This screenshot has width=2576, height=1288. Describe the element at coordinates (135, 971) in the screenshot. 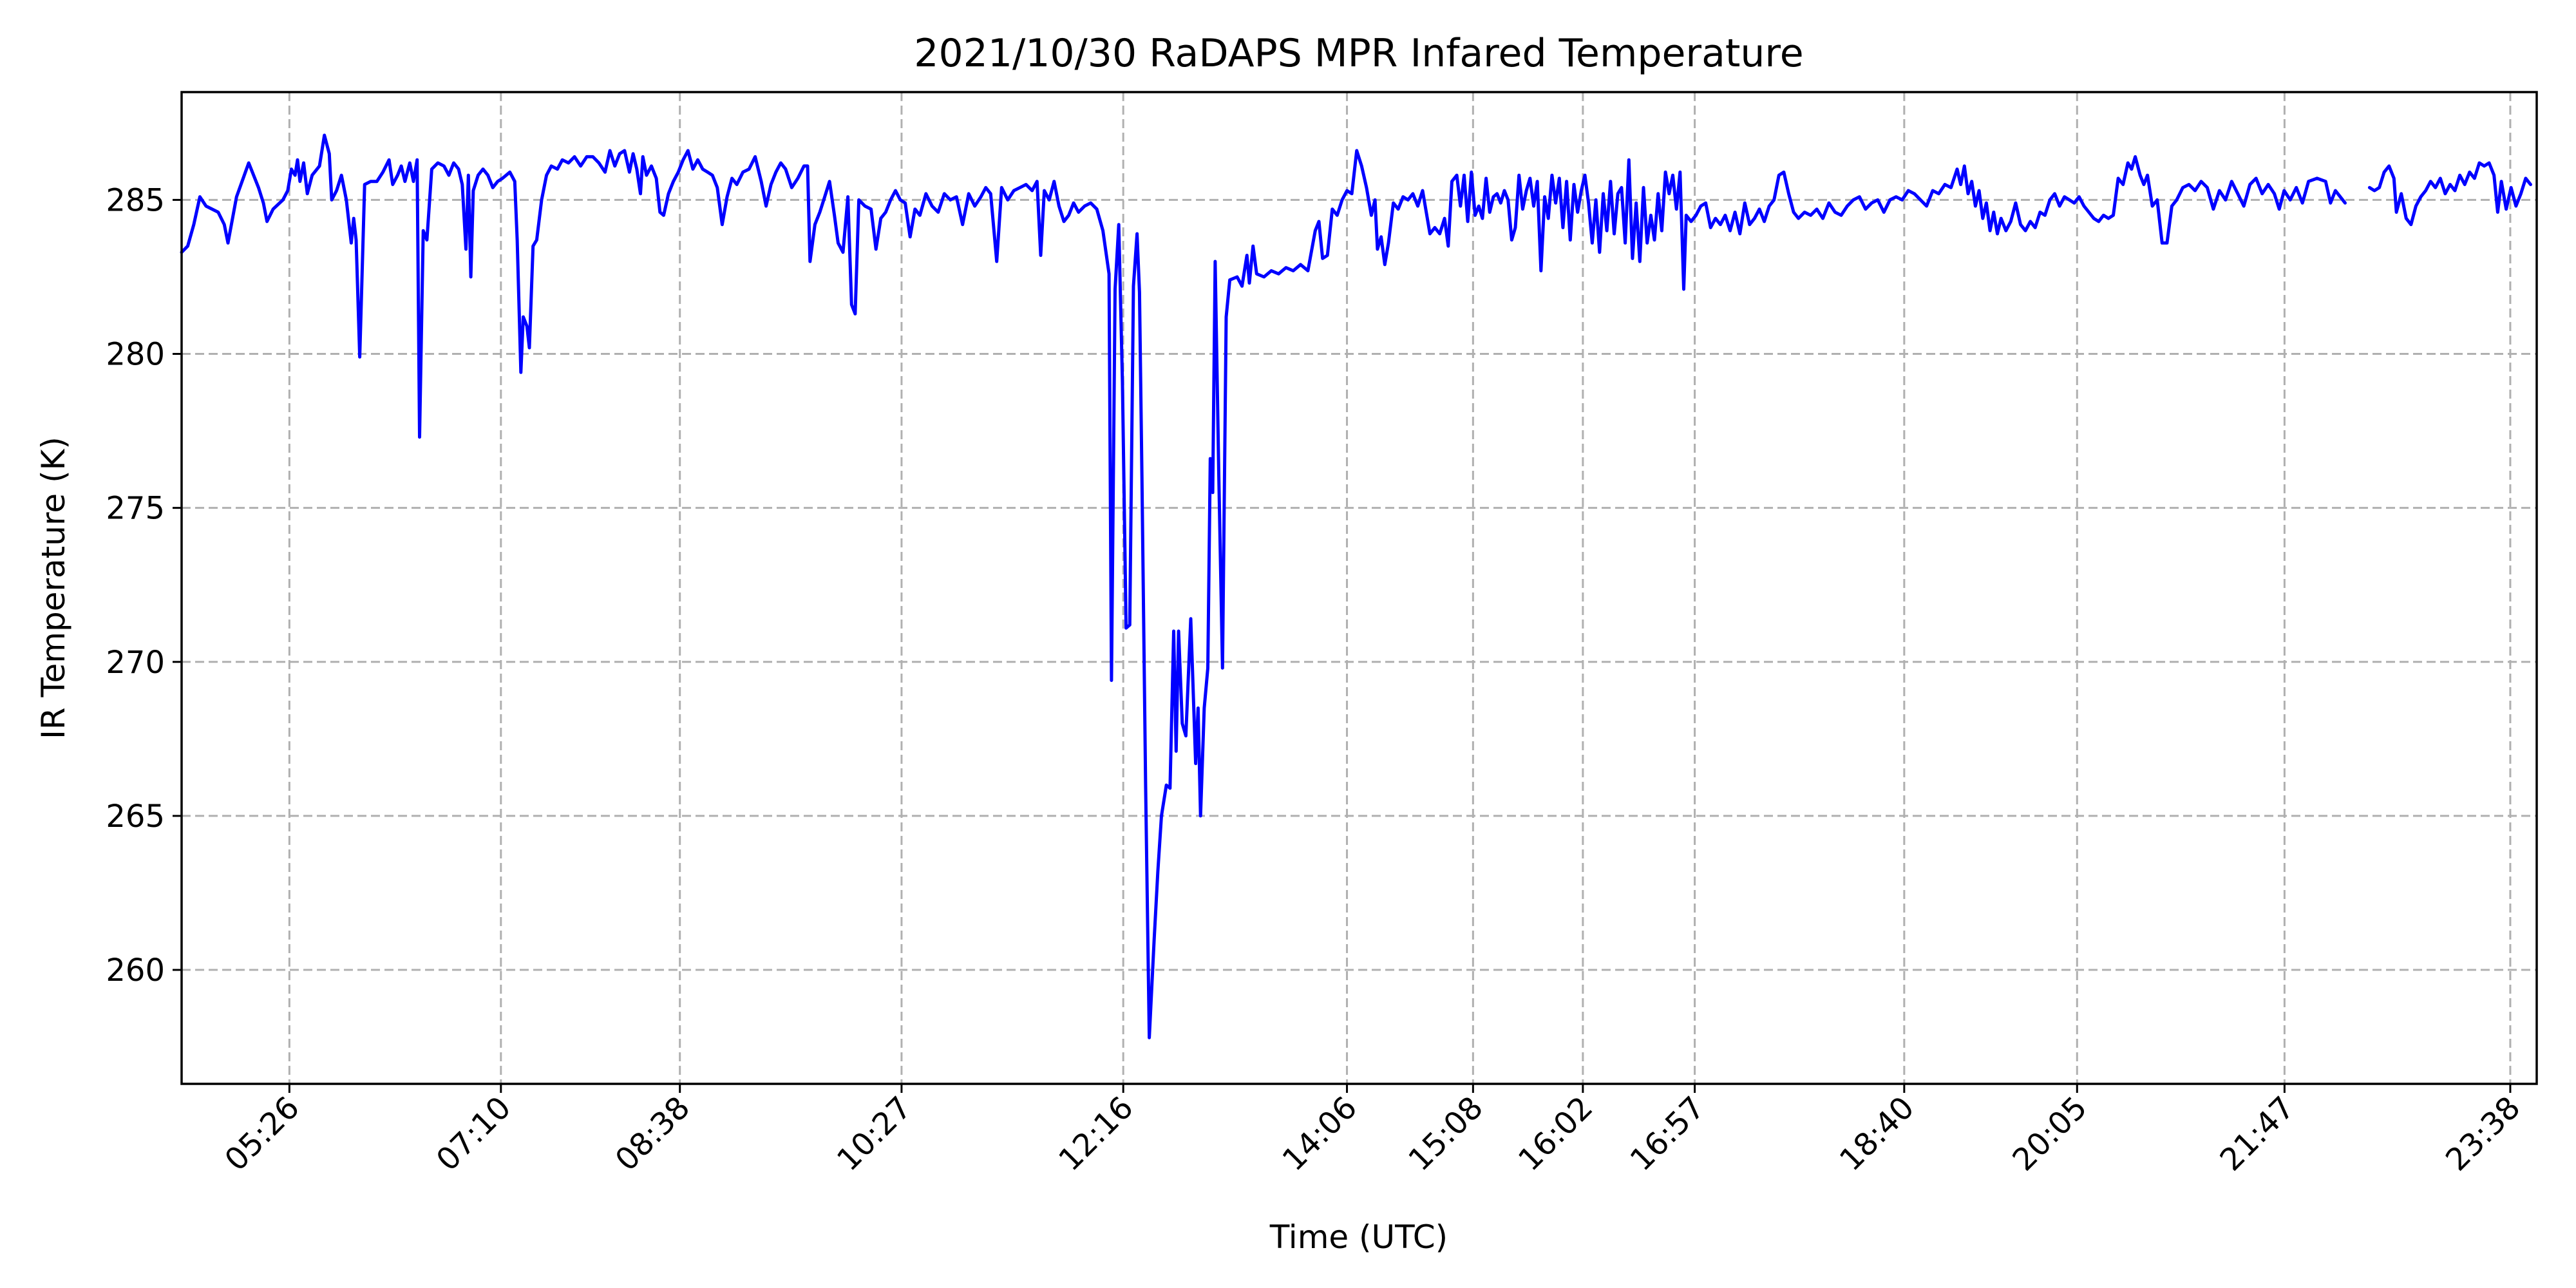

I see `y-tick-label: 260` at that location.